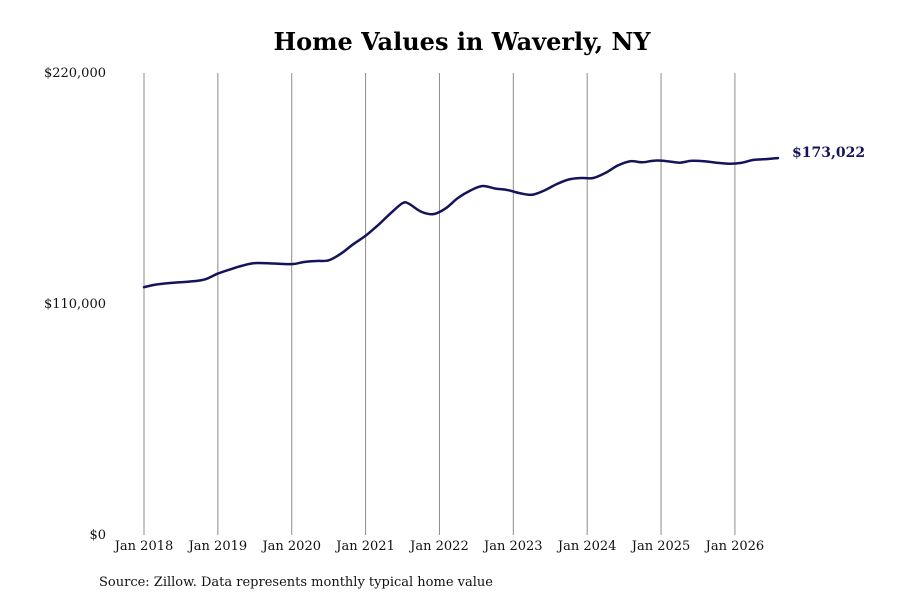  I want to click on x-tick-label: Jan 2021, so click(364, 546).